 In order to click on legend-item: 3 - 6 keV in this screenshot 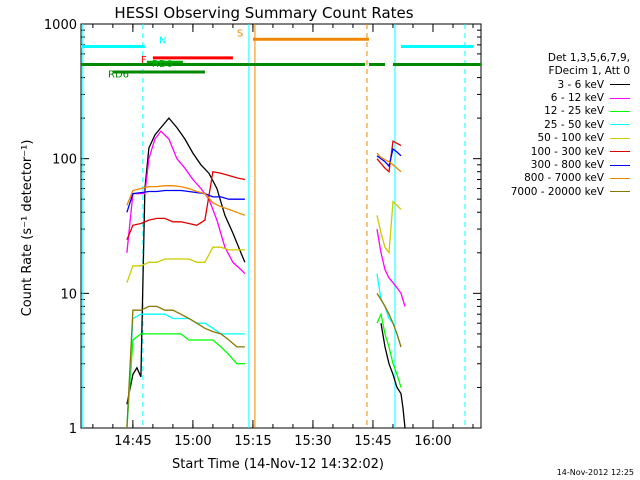, I will do `click(535, 84)`.